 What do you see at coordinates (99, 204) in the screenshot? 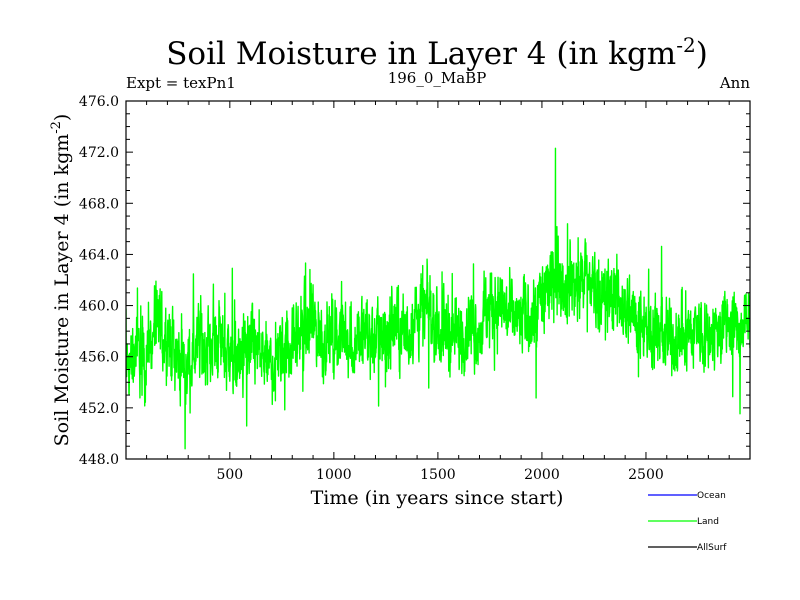
I see `y-tick-label: 468.0` at bounding box center [99, 204].